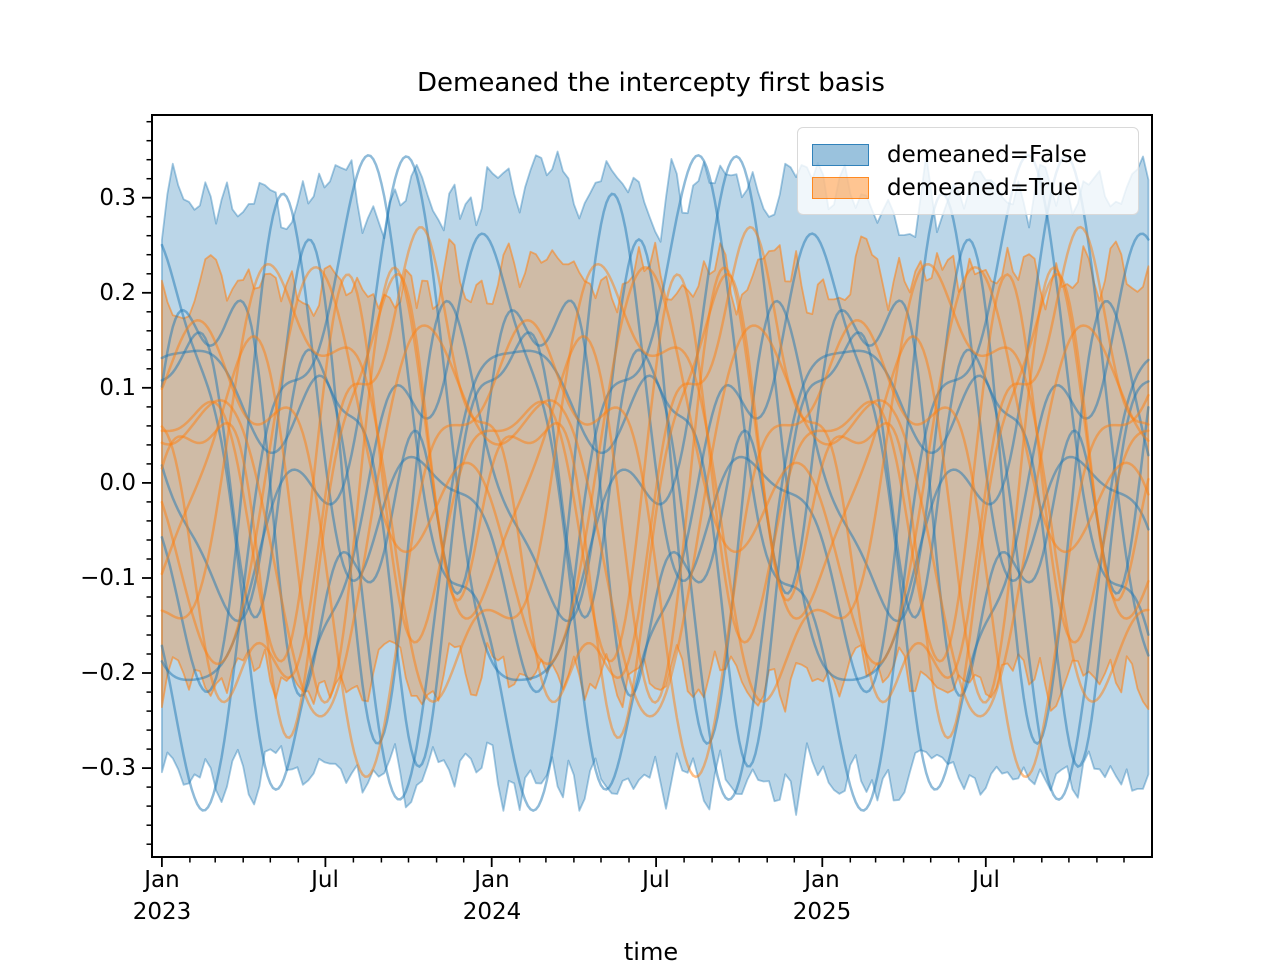  Describe the element at coordinates (987, 154) in the screenshot. I see `legend-label-demeaned-false: demeaned=False` at that location.